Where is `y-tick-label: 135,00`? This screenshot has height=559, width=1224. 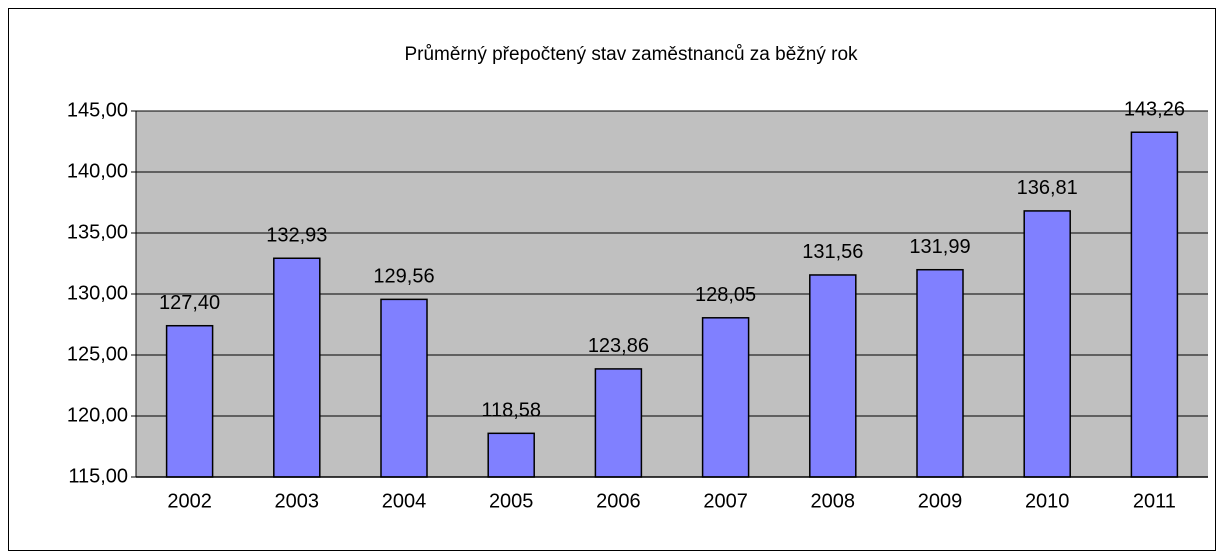
y-tick-label: 135,00 is located at coordinates (97, 232).